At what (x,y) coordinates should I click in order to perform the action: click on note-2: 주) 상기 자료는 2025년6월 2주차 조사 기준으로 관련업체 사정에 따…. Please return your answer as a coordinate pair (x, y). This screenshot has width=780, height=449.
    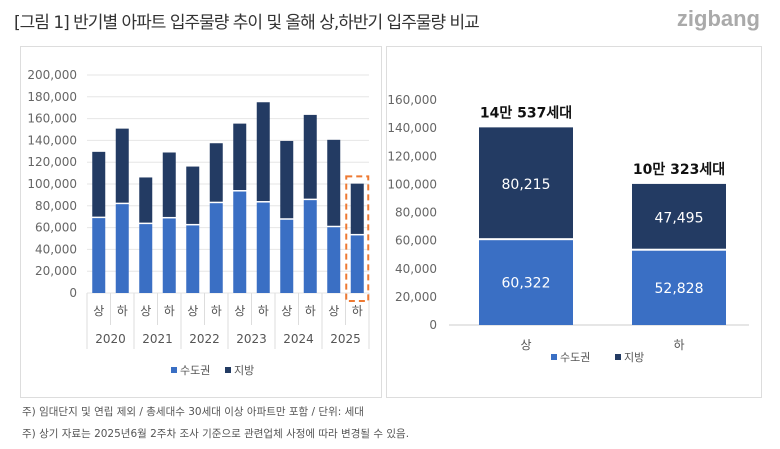
    Looking at the image, I should click on (216, 434).